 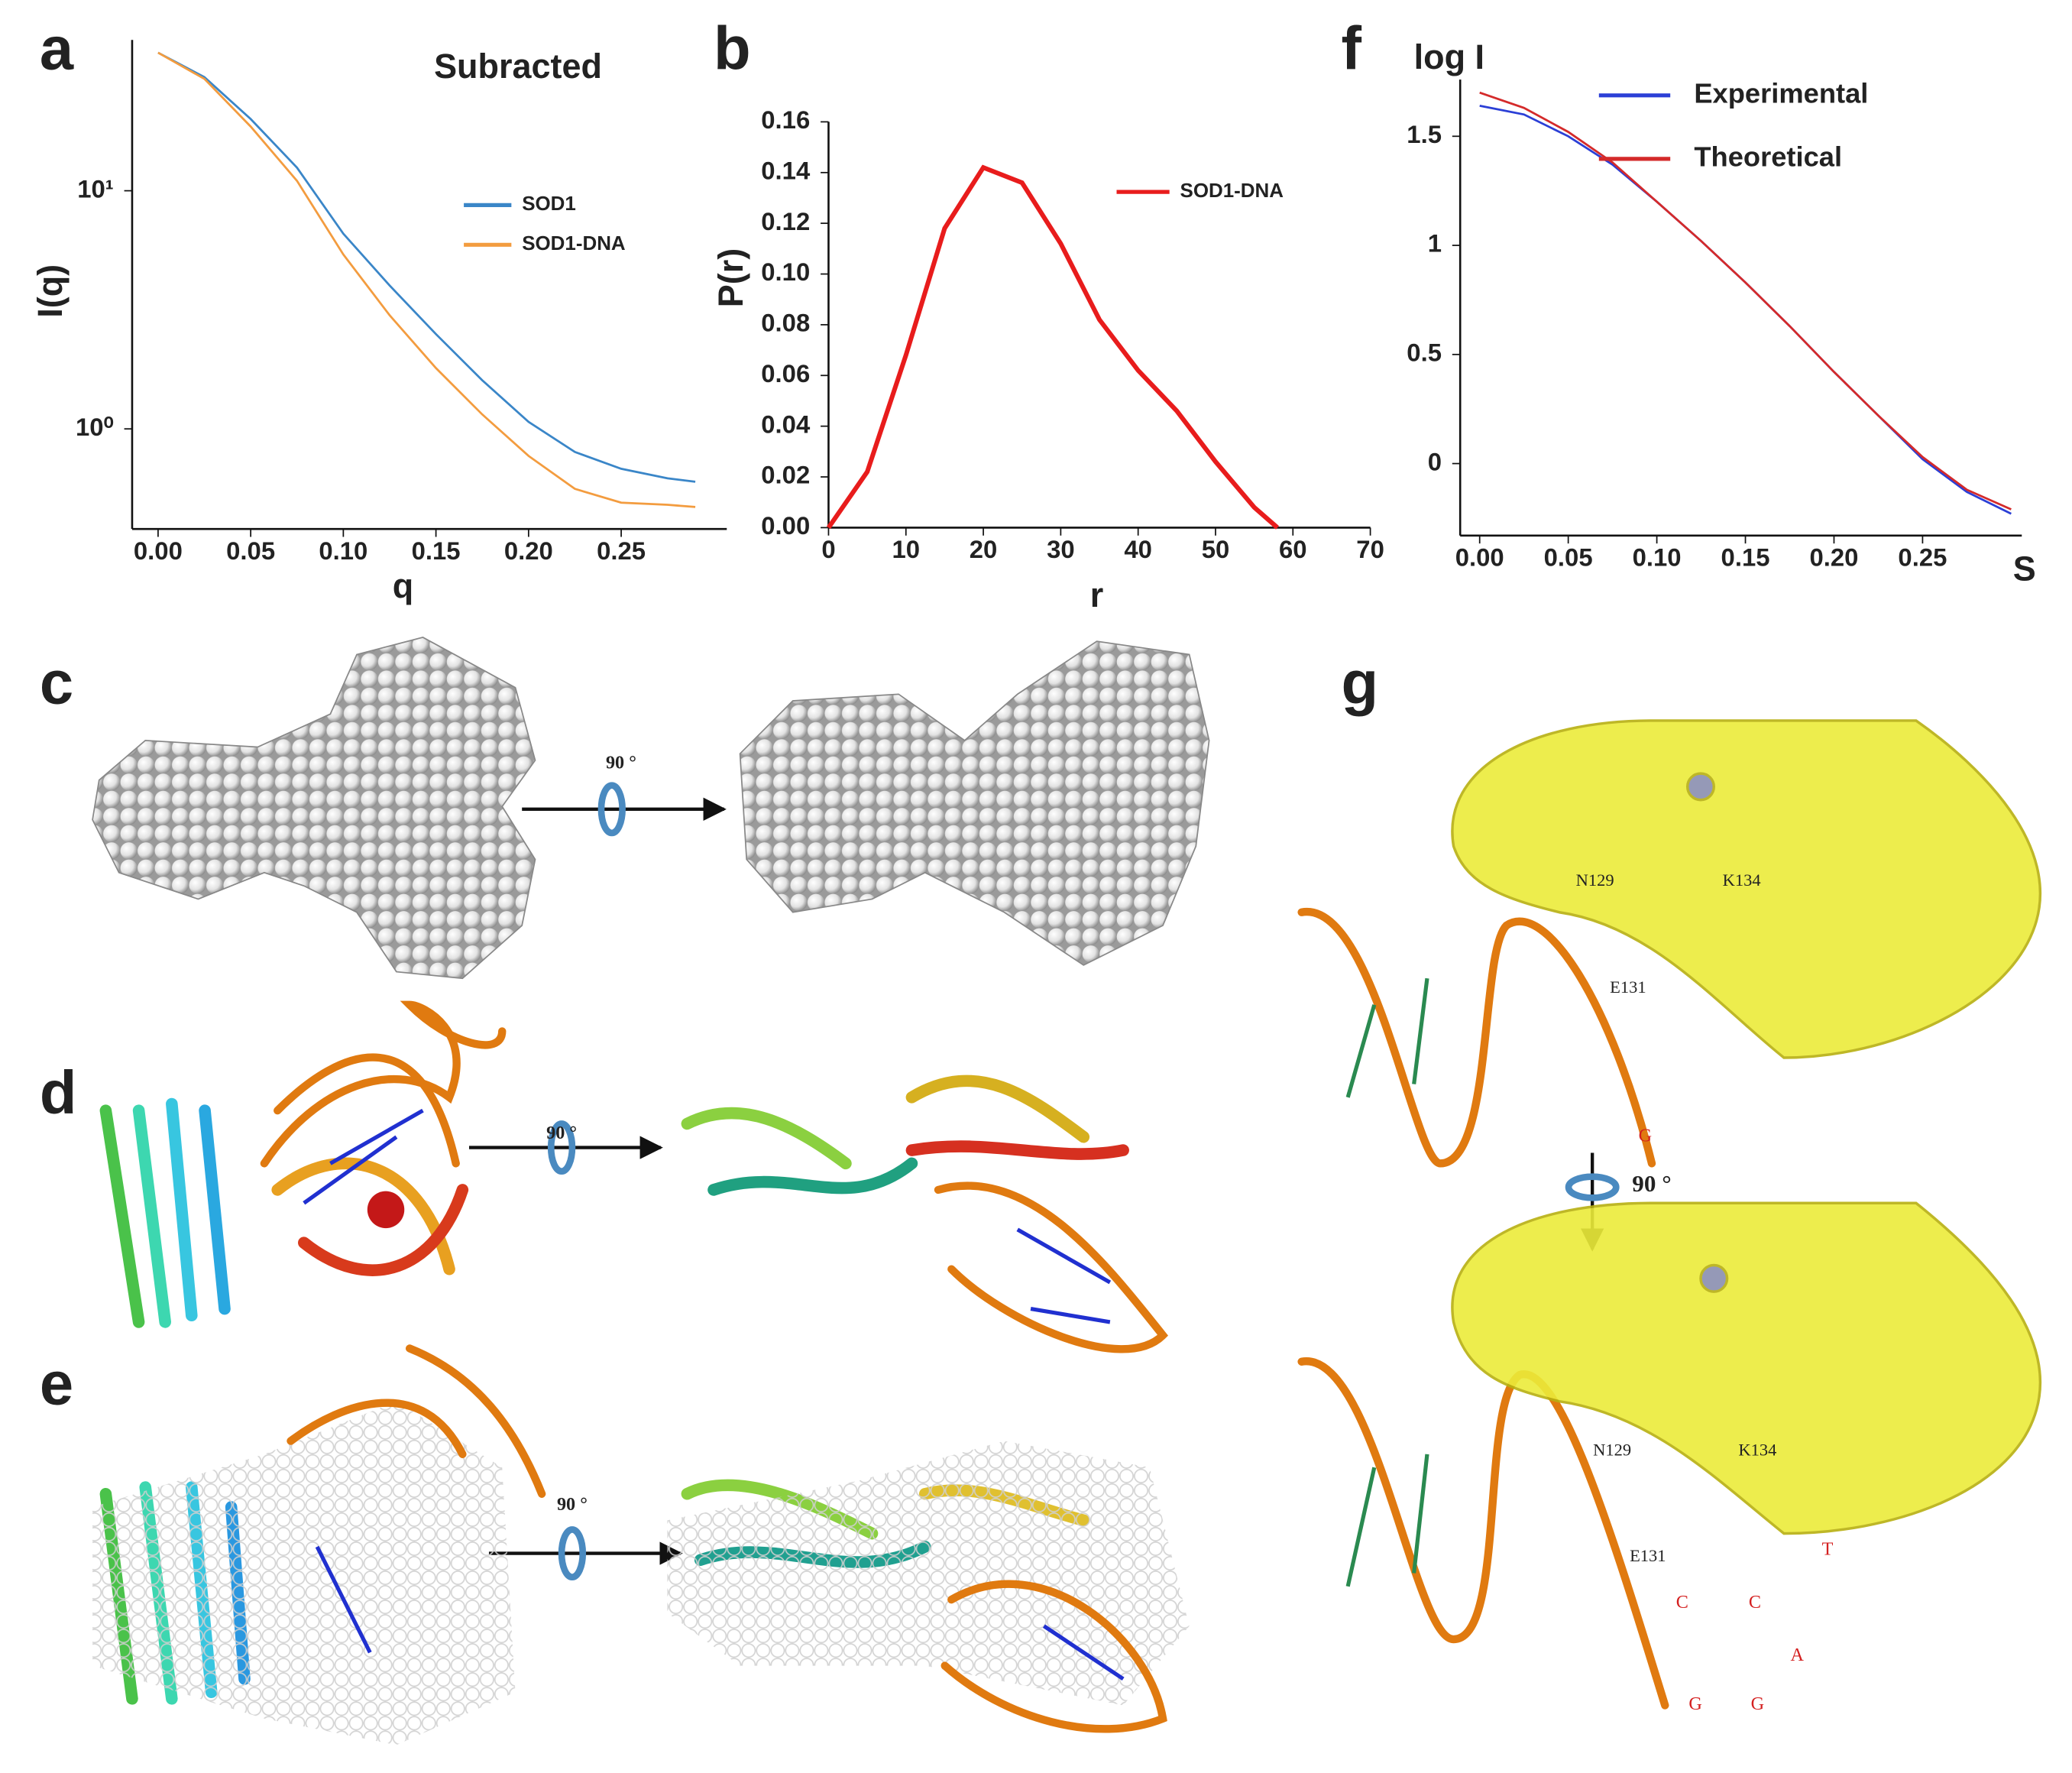 I want to click on y-tick-label: 0, so click(x=1435, y=461).